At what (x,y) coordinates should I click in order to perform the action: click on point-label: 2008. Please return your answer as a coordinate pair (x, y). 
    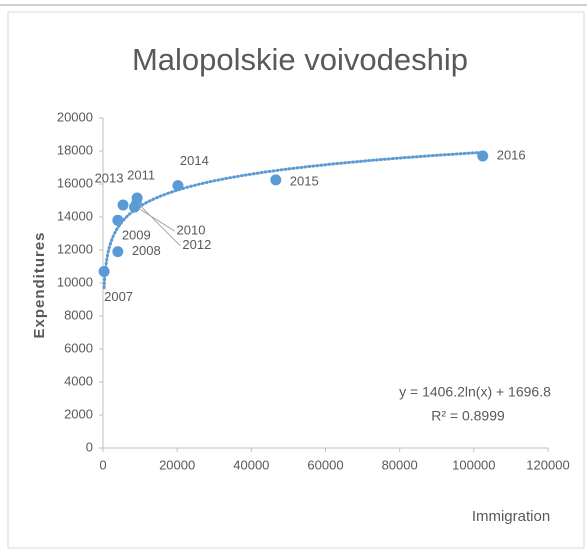
    Looking at the image, I should click on (146, 250).